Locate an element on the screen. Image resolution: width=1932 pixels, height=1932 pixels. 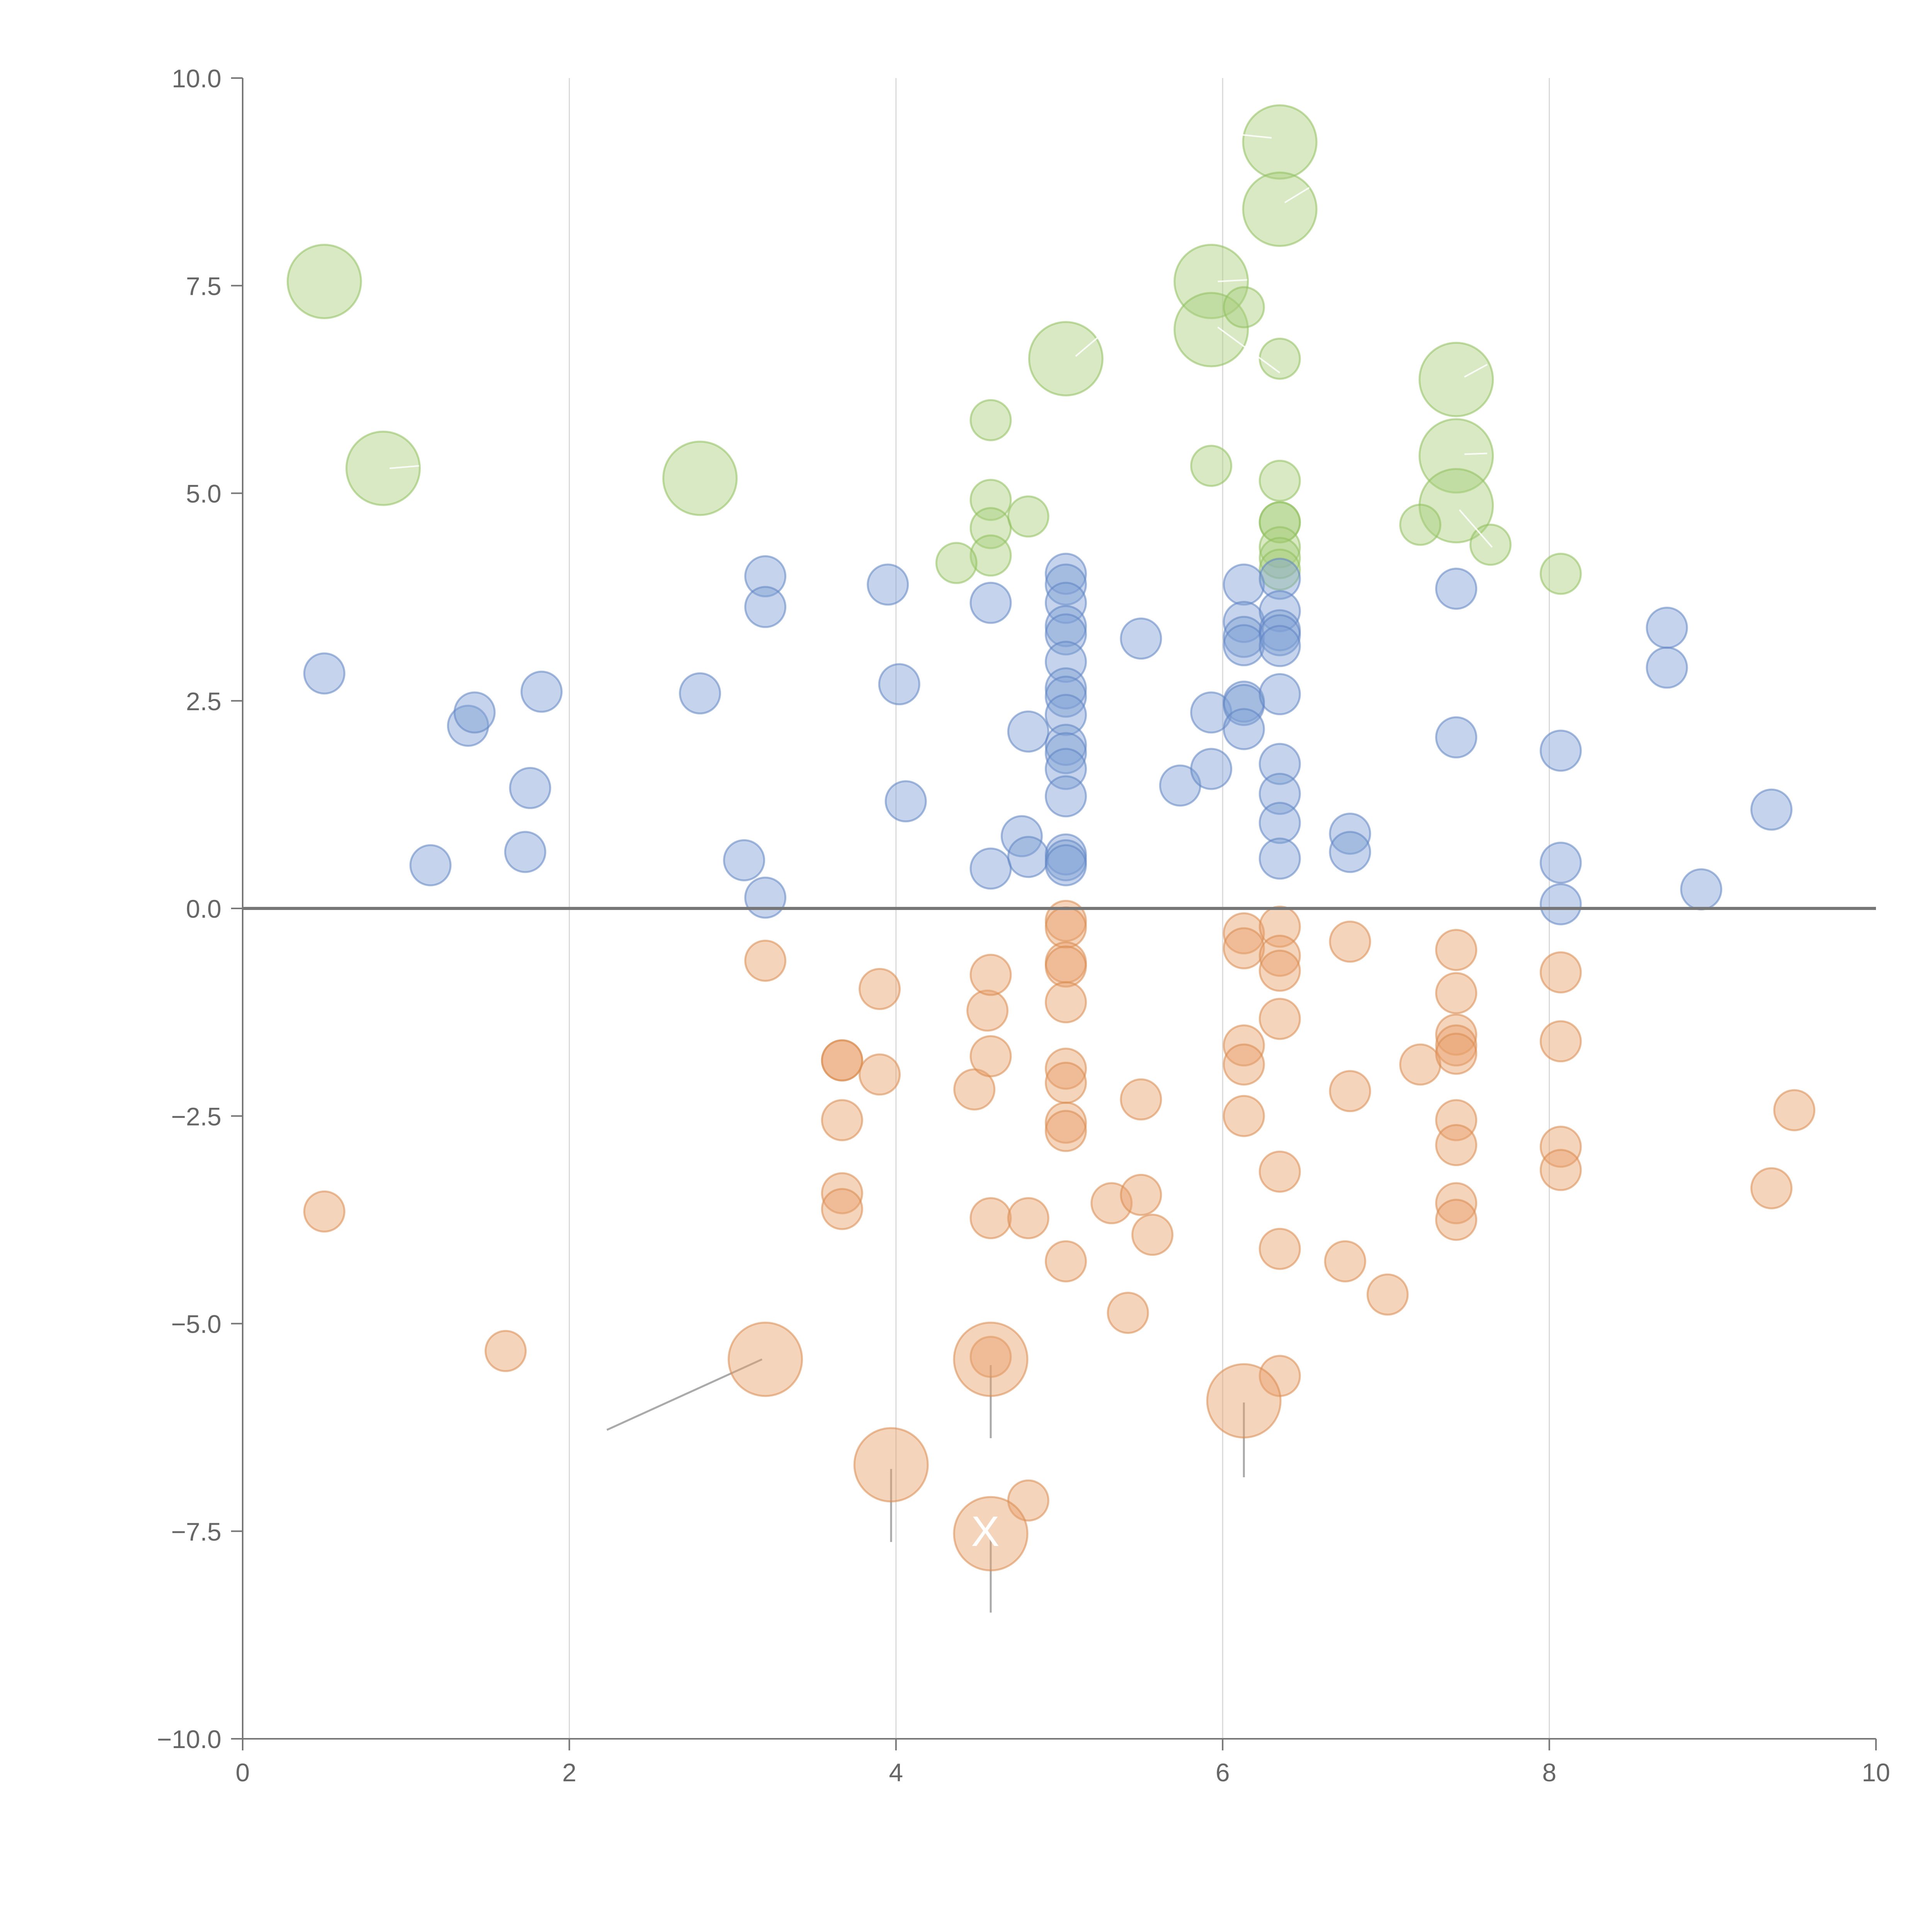
y-tick-label: 5.0 is located at coordinates (204, 494).